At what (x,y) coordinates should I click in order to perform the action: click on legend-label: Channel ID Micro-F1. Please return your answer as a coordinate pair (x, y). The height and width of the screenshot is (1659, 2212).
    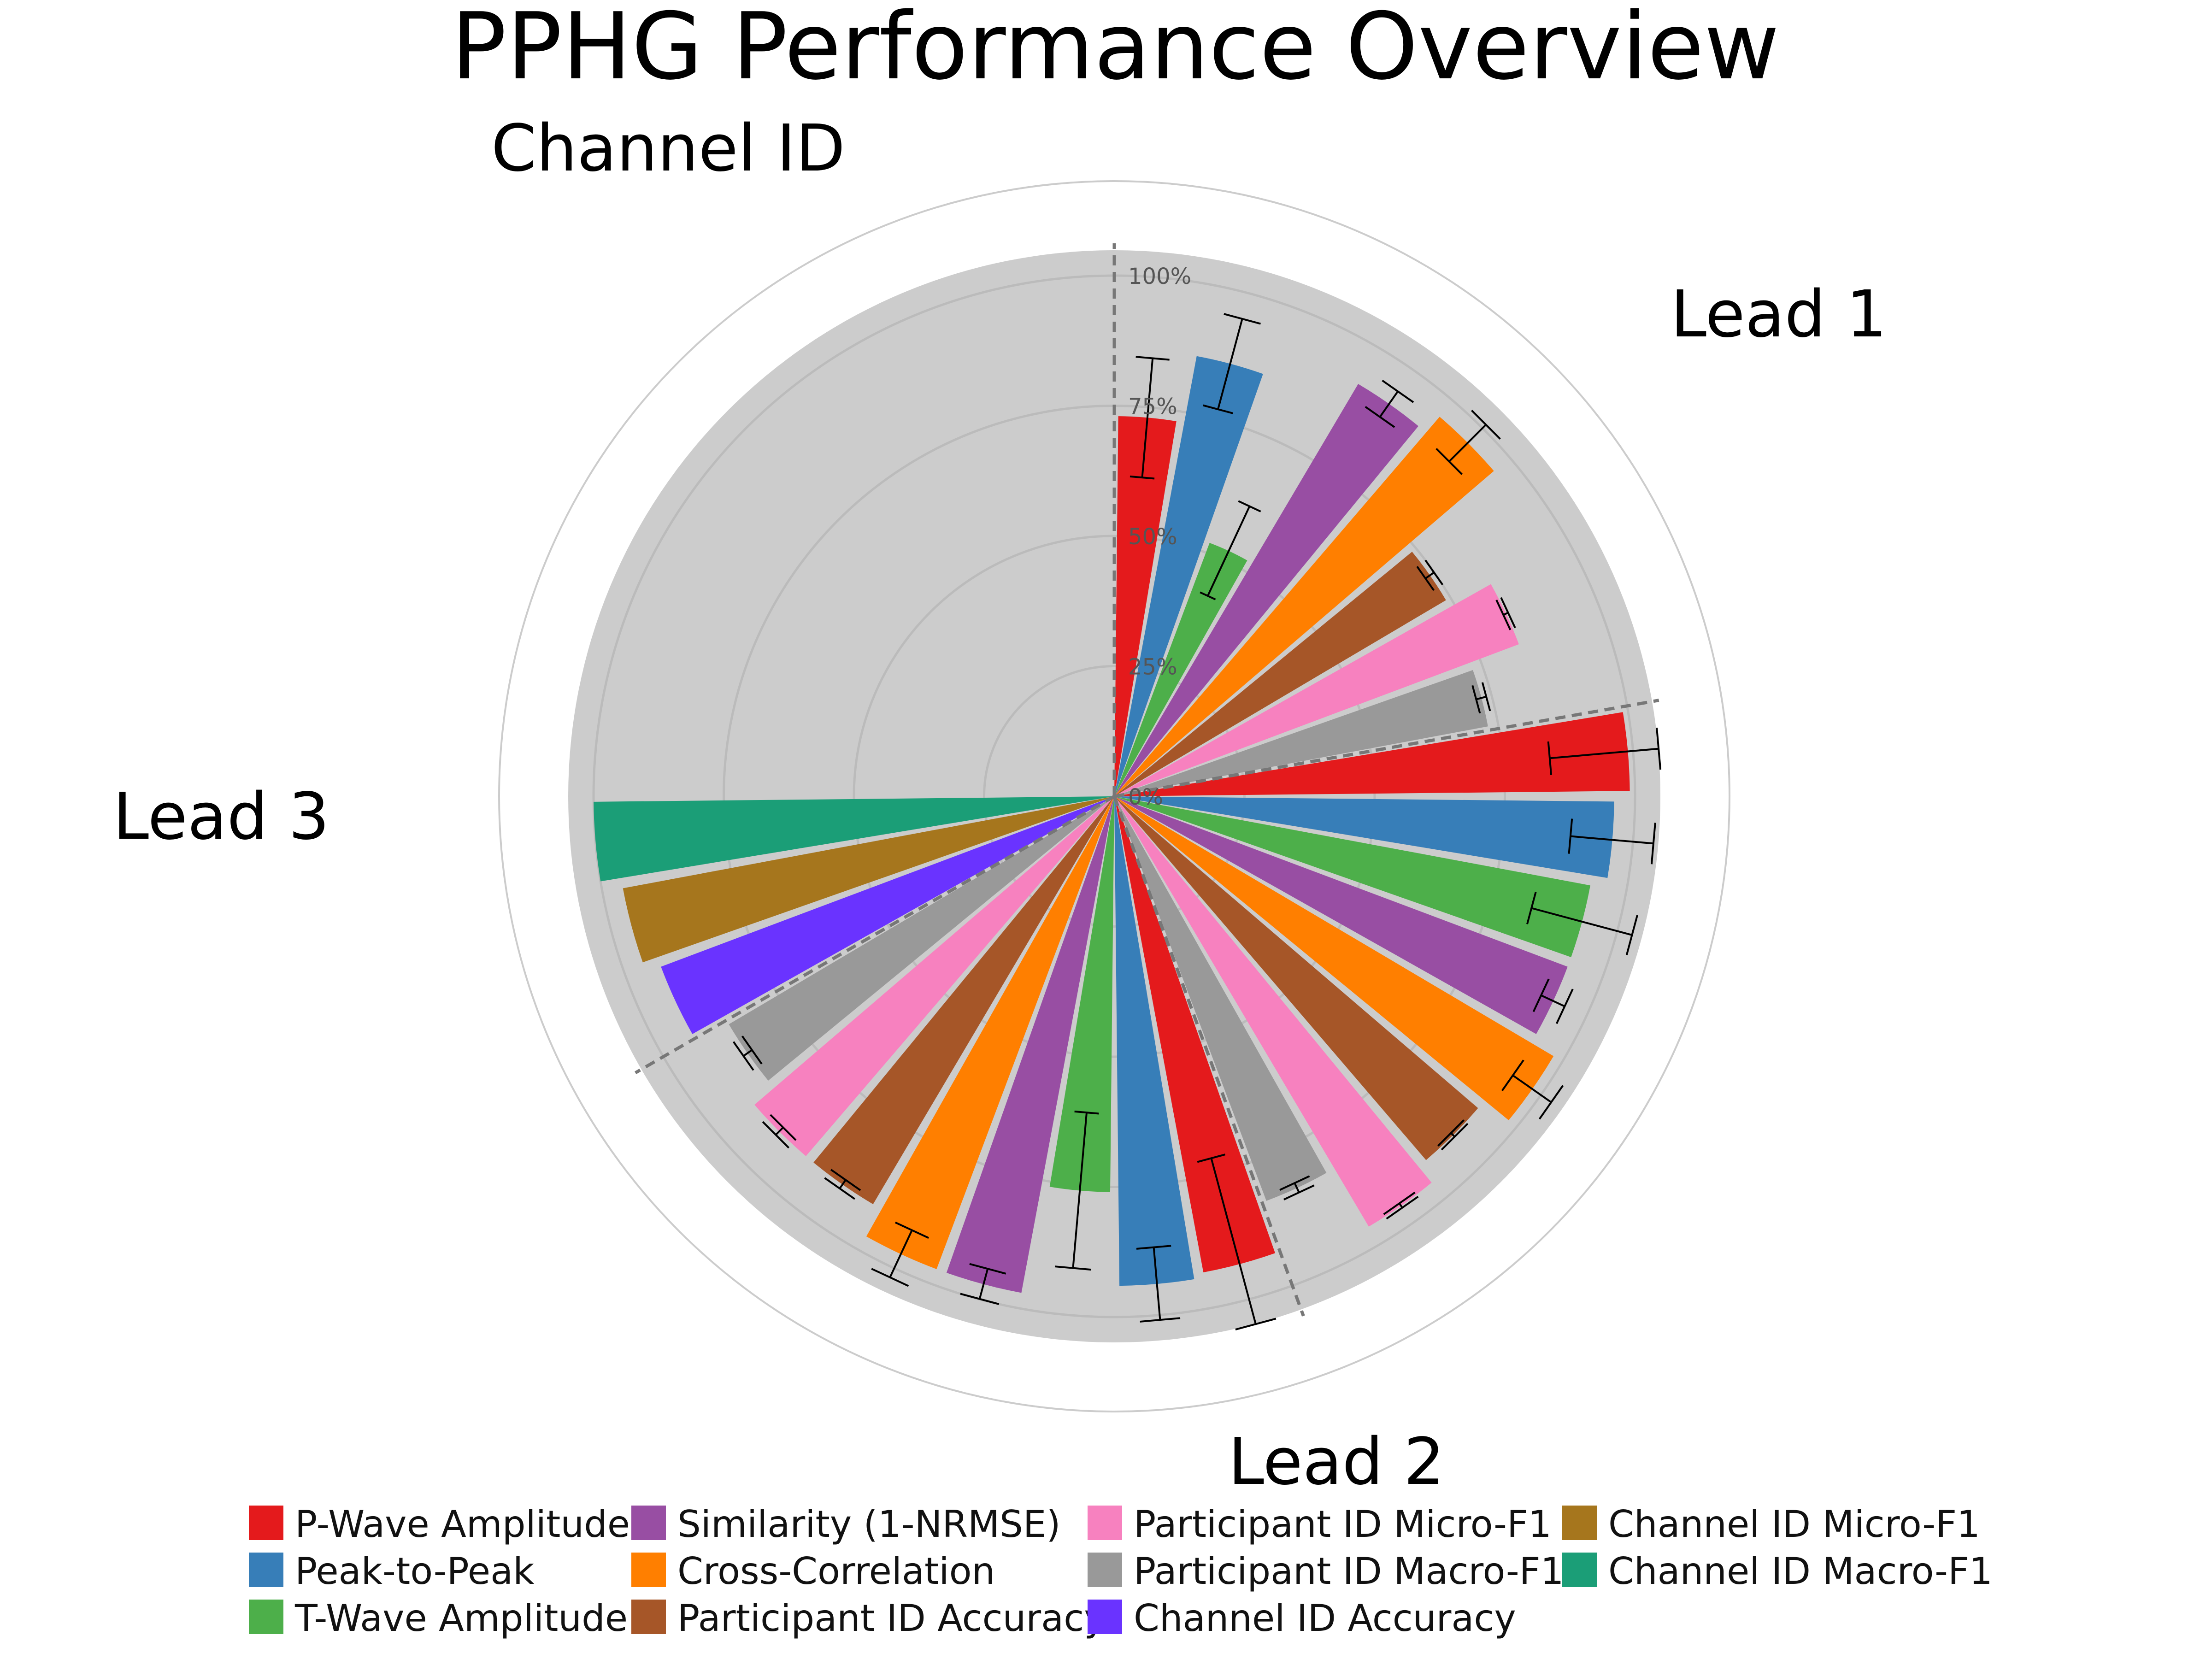
    Looking at the image, I should click on (1794, 1524).